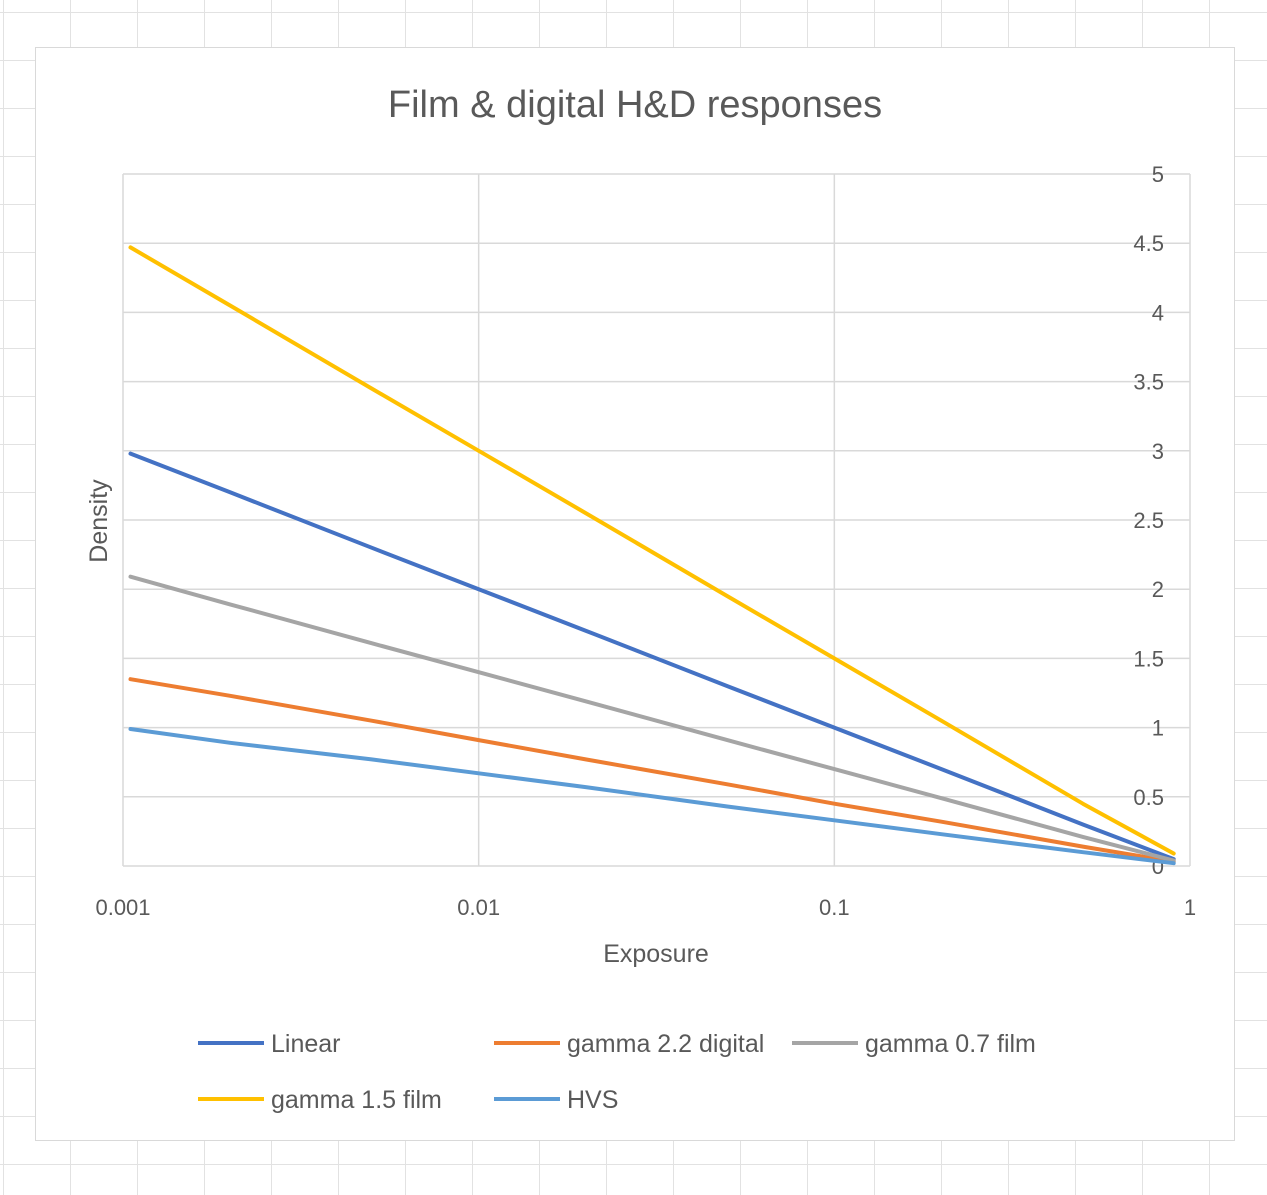  What do you see at coordinates (656, 954) in the screenshot?
I see `x-axis-title: Exposure` at bounding box center [656, 954].